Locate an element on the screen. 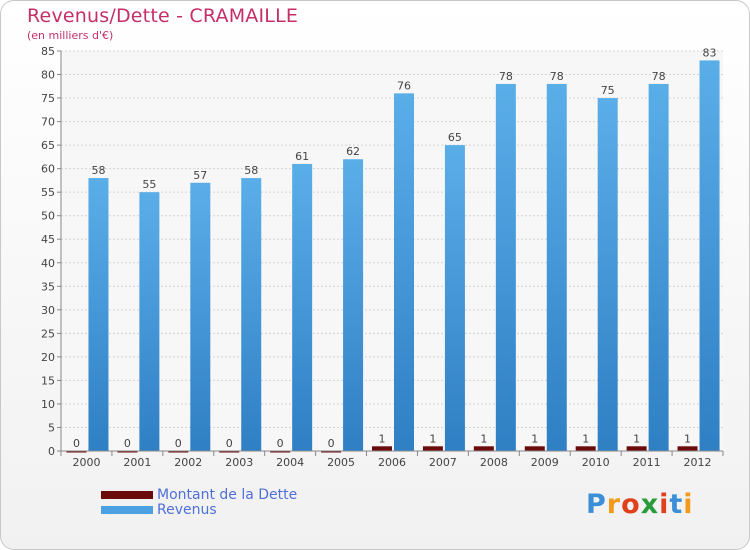 The height and width of the screenshot is (550, 750). y-tick-label: 85 is located at coordinates (48, 51).